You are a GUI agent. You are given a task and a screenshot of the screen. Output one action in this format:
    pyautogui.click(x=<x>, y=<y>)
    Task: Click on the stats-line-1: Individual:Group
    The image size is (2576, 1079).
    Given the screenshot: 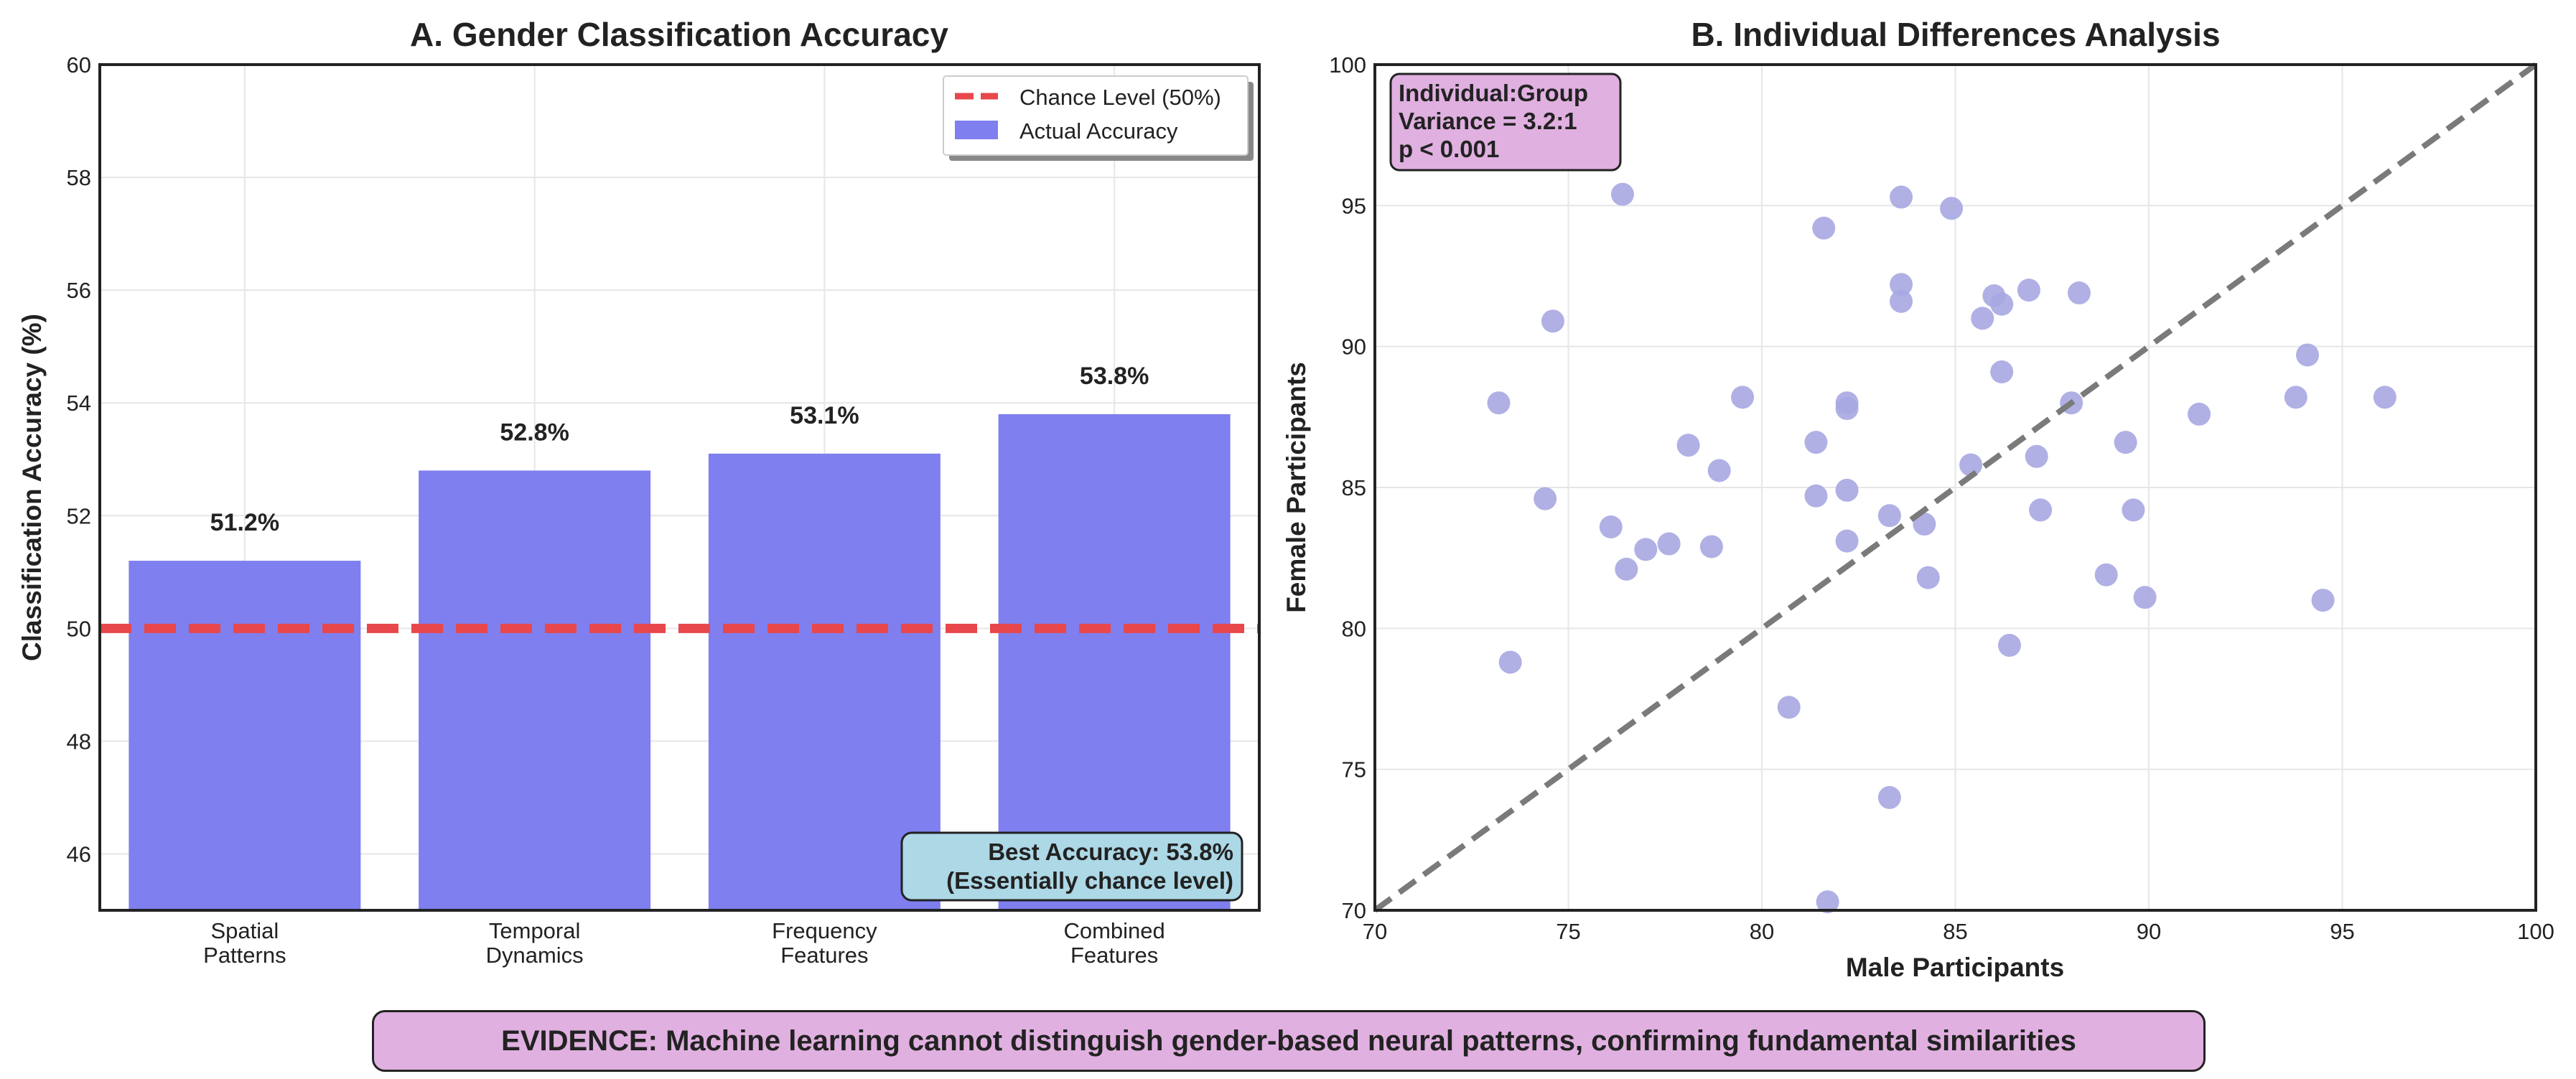 What is the action you would take?
    pyautogui.click(x=1493, y=93)
    